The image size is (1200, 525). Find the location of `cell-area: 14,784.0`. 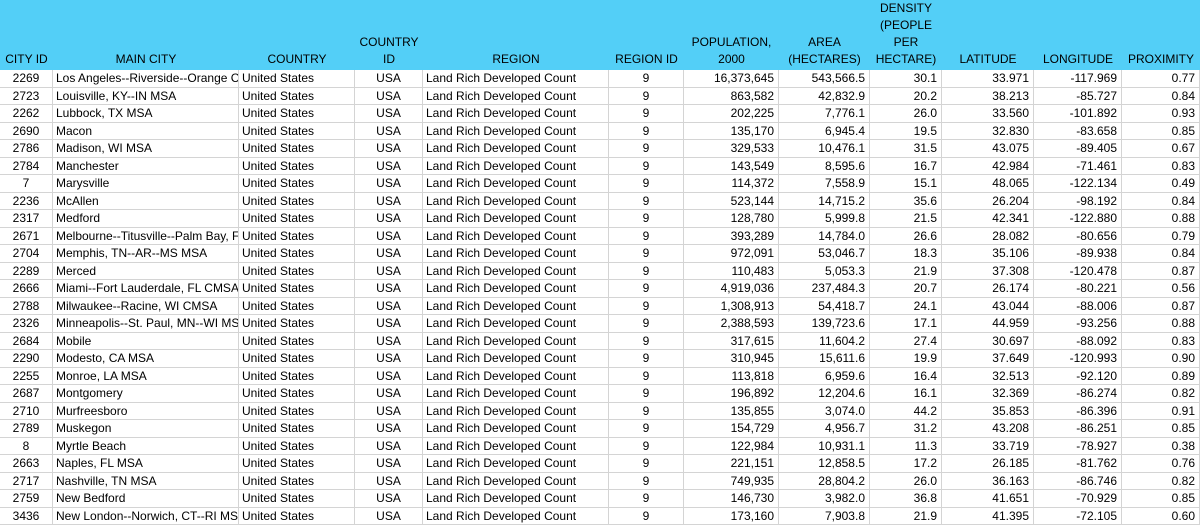

cell-area: 14,784.0 is located at coordinates (824, 237).